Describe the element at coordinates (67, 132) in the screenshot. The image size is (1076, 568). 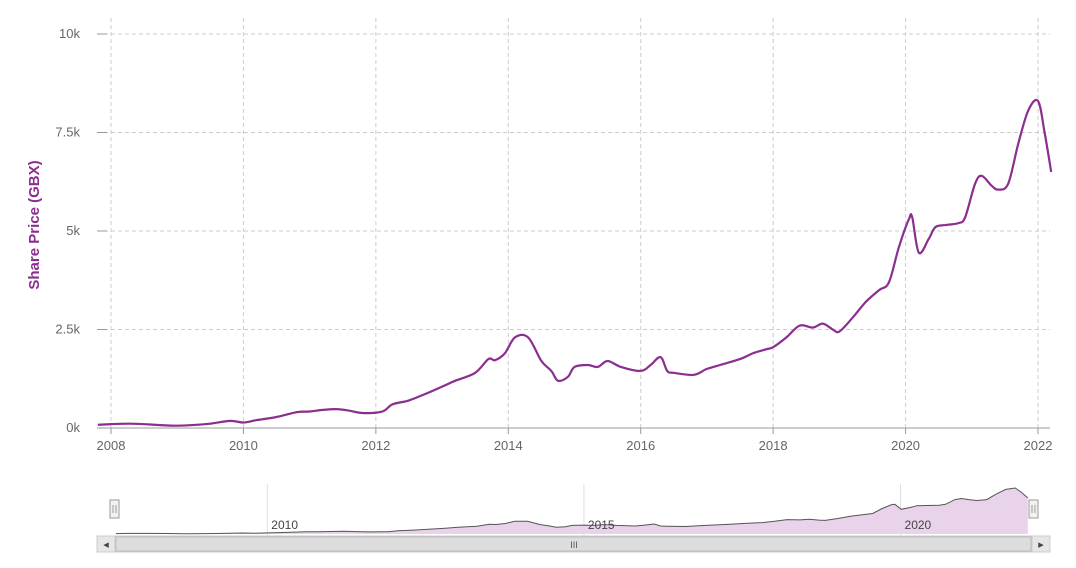
I see `y-tick-label: 7.5k` at that location.